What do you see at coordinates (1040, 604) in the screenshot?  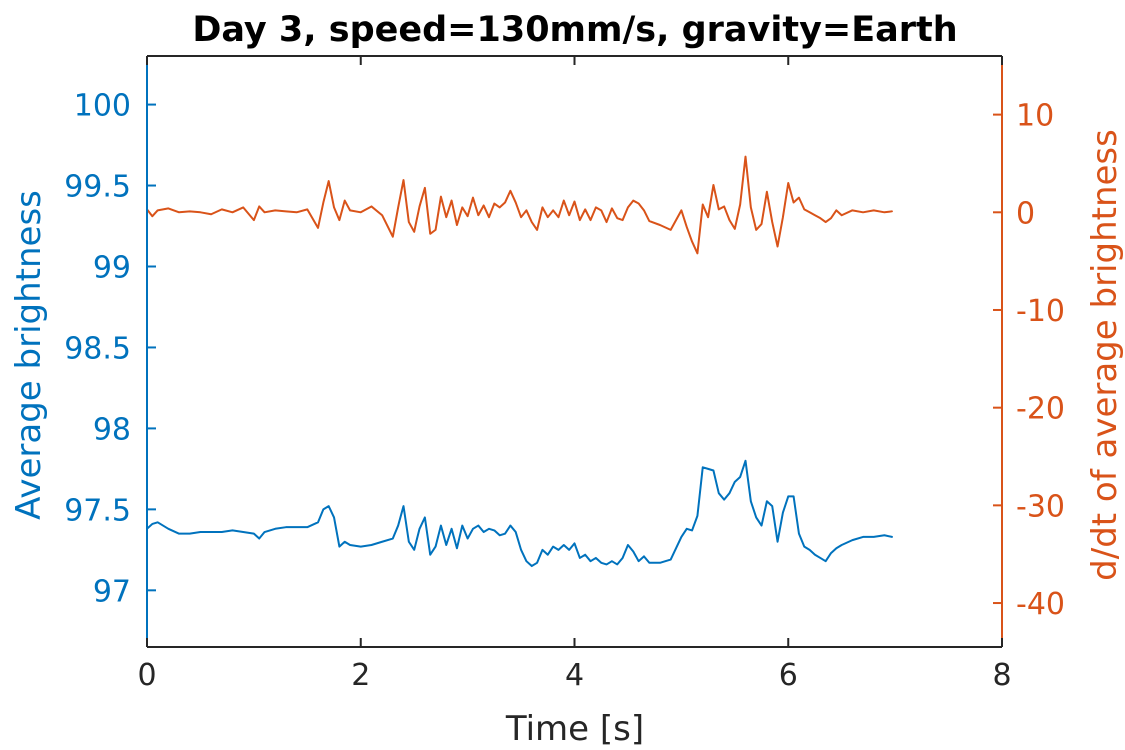 I see `right-y-tick-label: -40` at bounding box center [1040, 604].